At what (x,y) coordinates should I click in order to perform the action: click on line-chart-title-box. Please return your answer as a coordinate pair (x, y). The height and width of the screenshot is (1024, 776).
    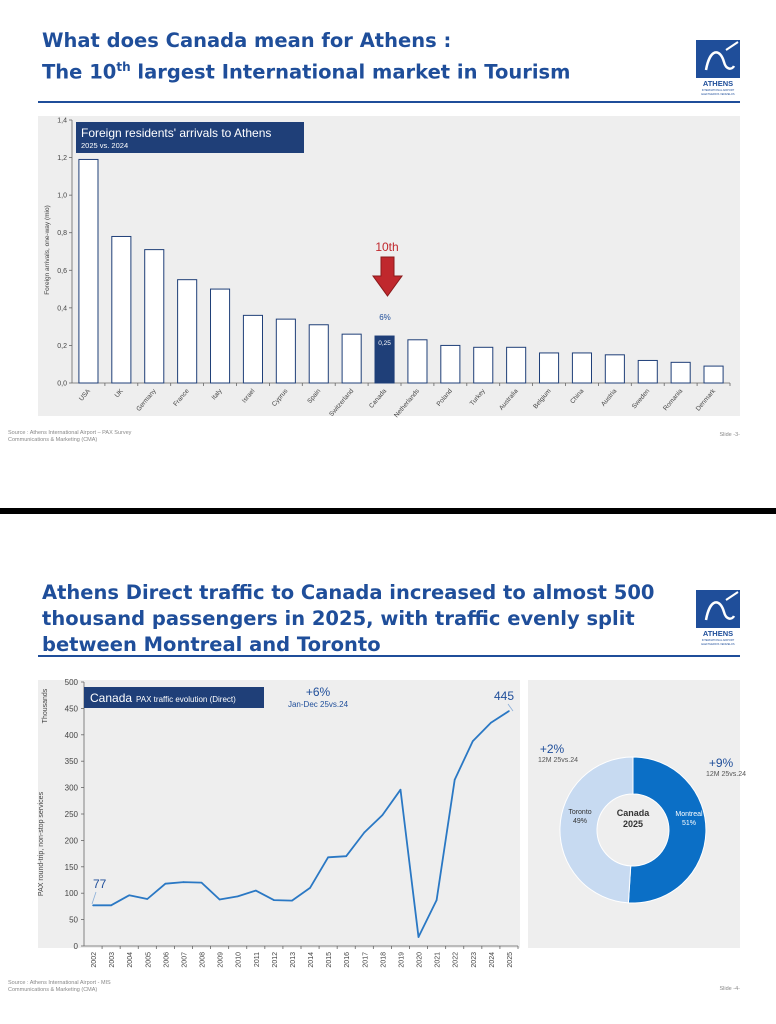
    Looking at the image, I should click on (174, 697).